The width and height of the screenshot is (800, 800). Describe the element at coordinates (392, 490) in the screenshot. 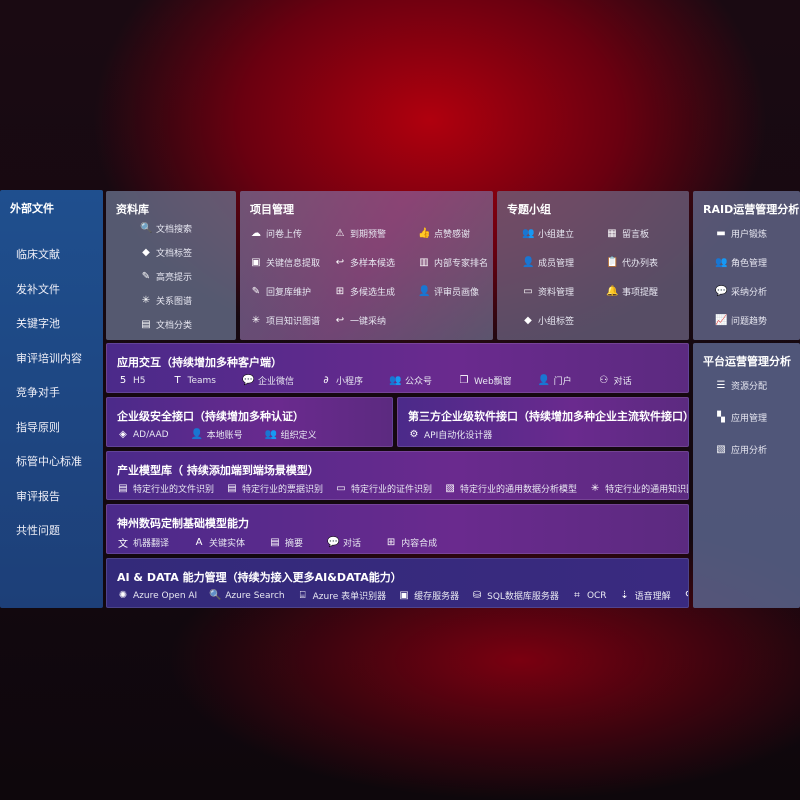

I see `menu-item-label: 特定行业的证件识别` at that location.